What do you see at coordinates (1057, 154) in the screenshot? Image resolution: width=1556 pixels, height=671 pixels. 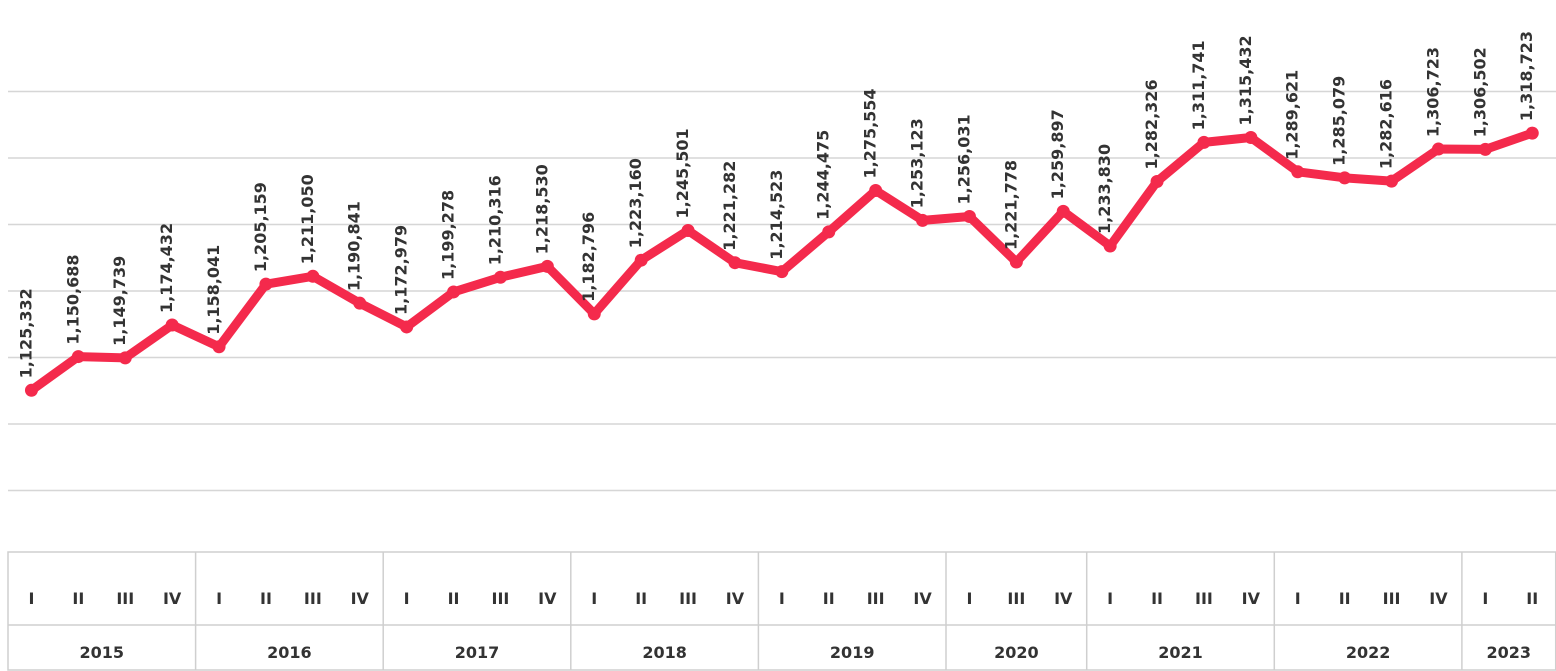 I see `data-label: 1,259,897` at bounding box center [1057, 154].